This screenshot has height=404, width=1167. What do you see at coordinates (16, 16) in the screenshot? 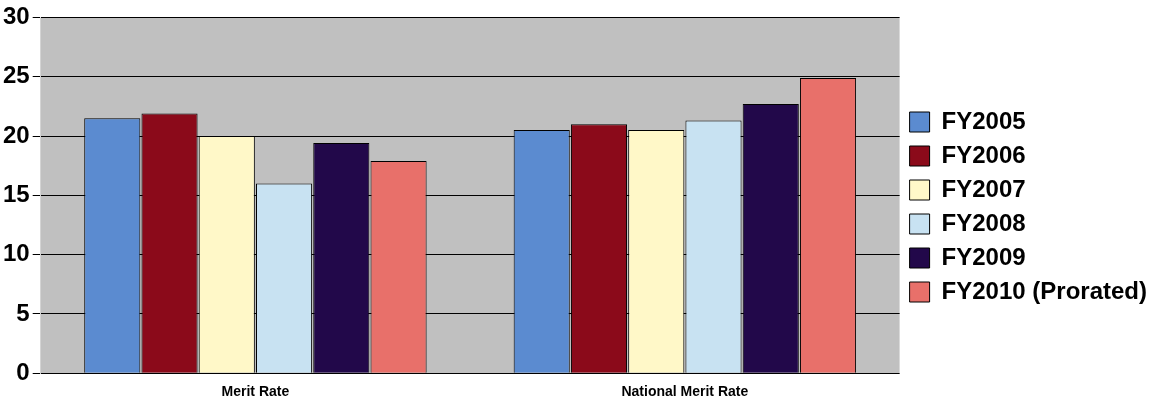
I see `y-tick-label: 30` at bounding box center [16, 16].